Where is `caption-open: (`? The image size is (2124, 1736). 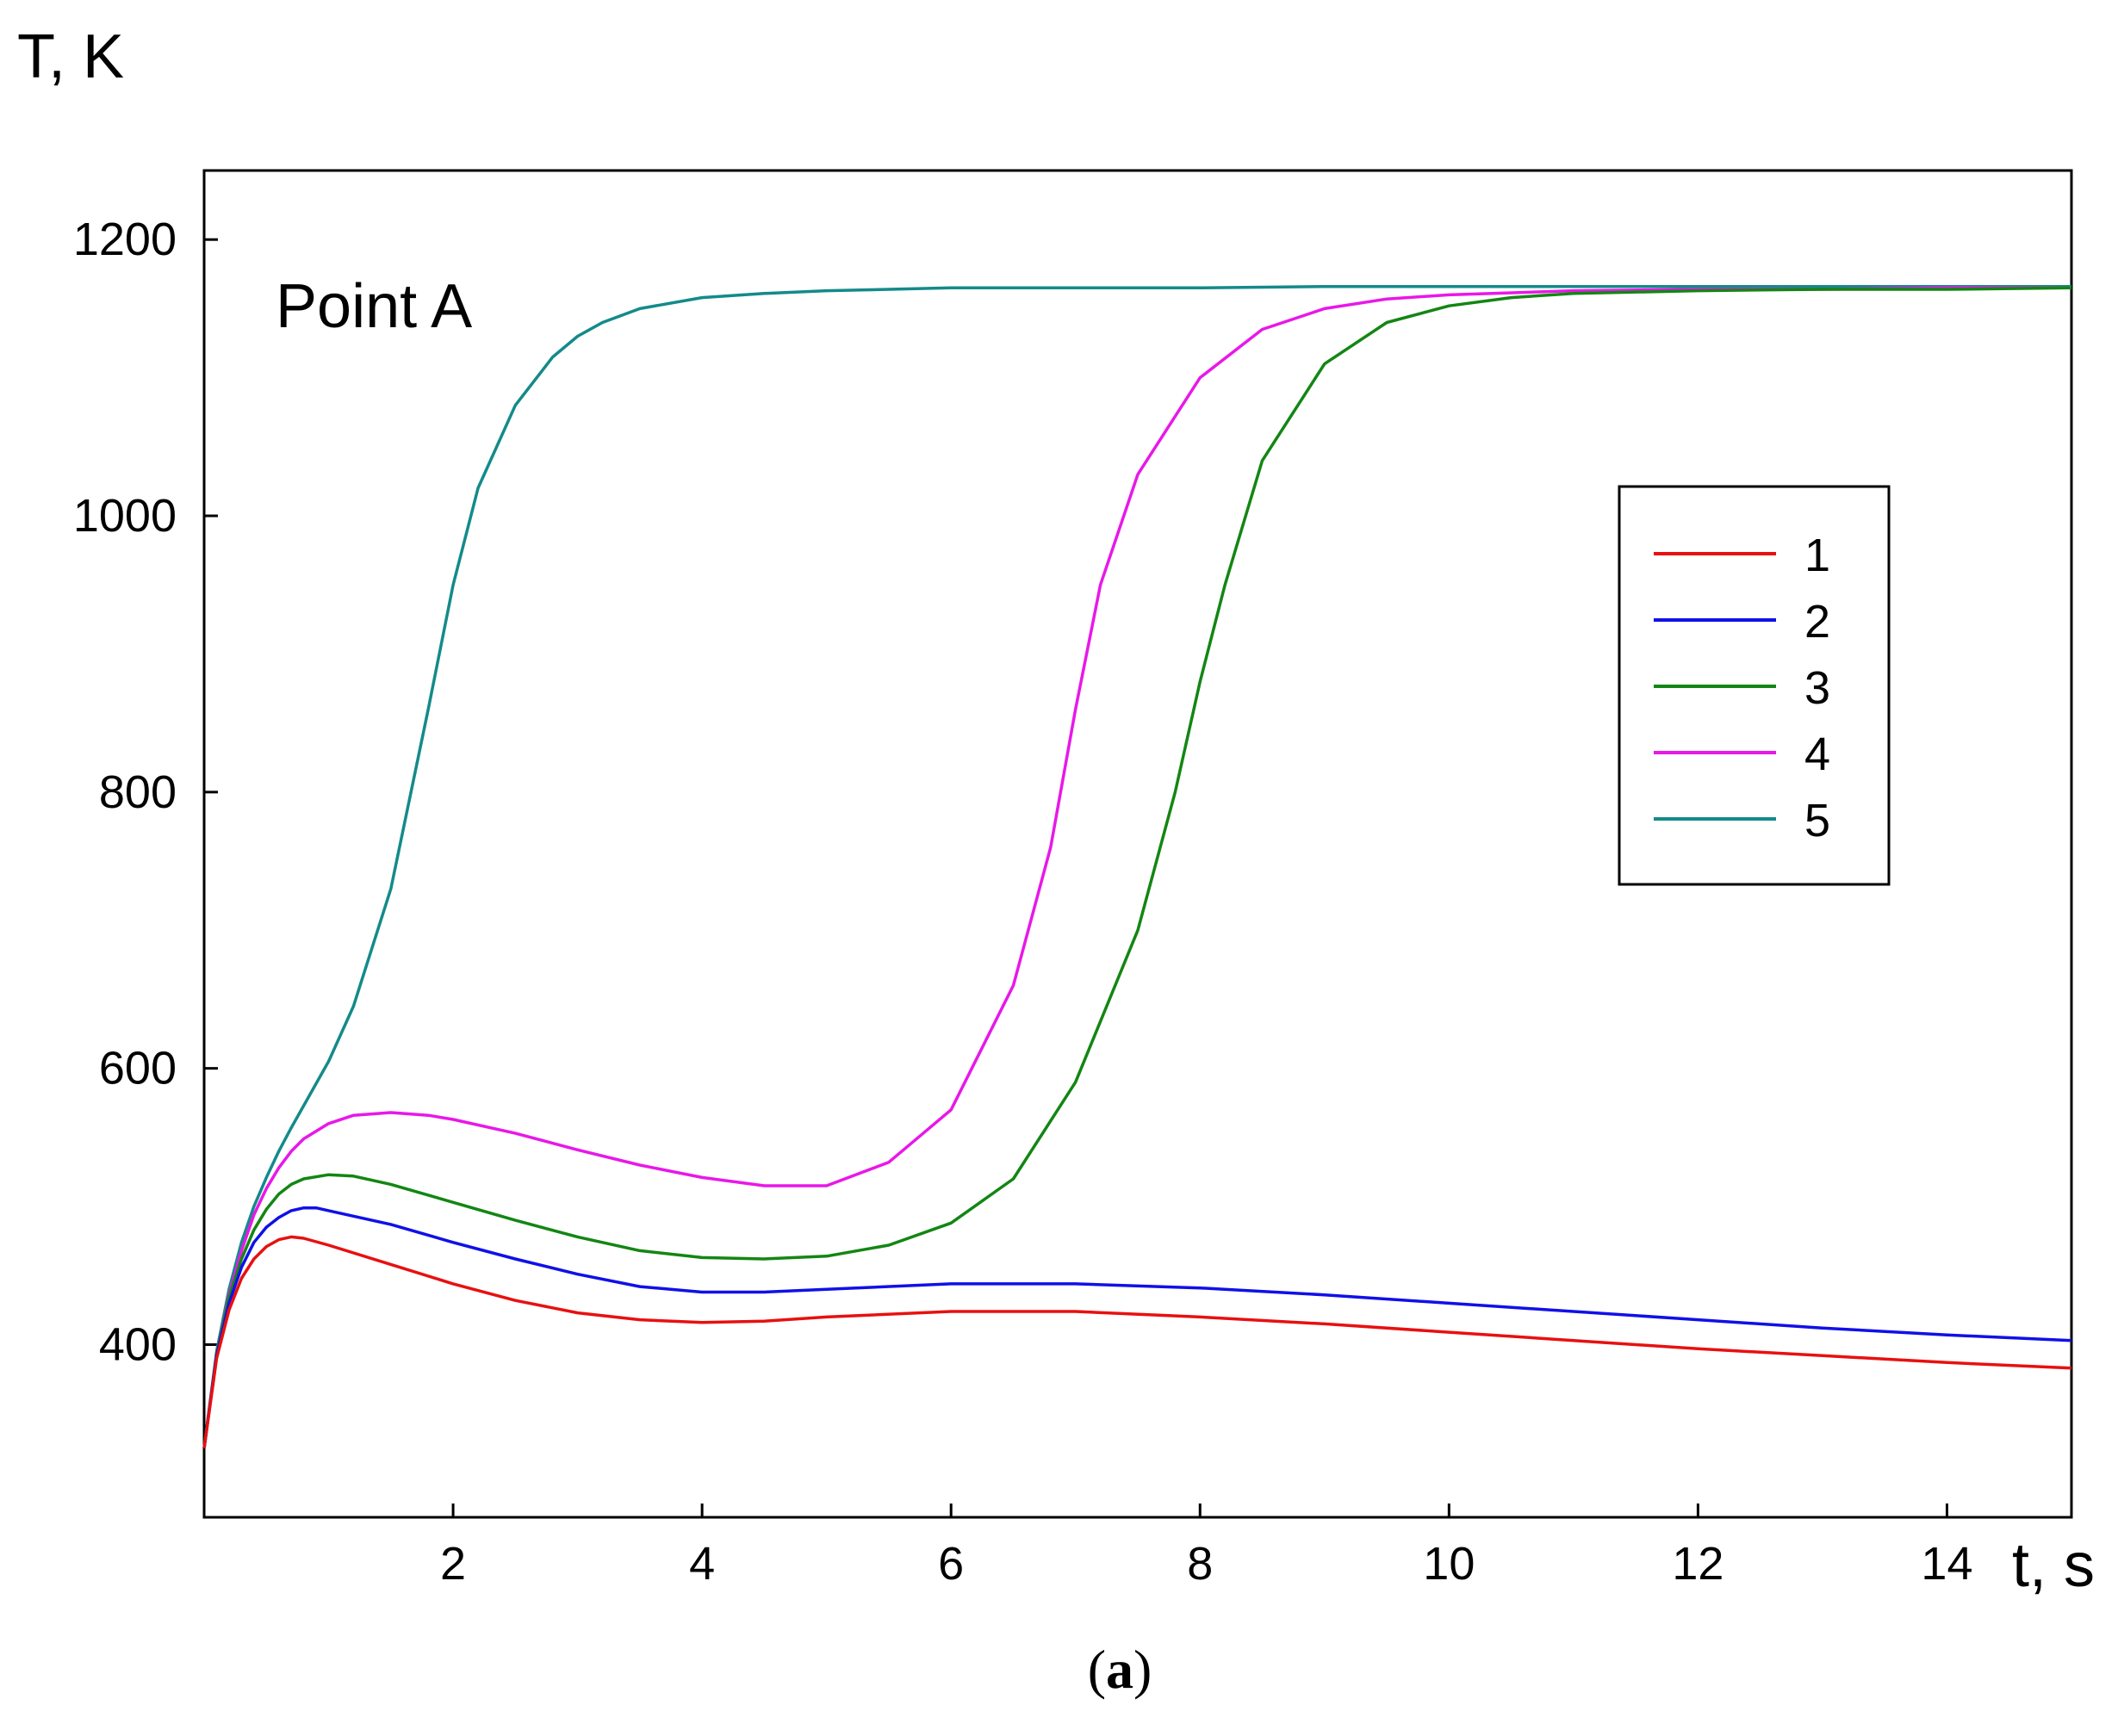 caption-open: ( is located at coordinates (1097, 1670).